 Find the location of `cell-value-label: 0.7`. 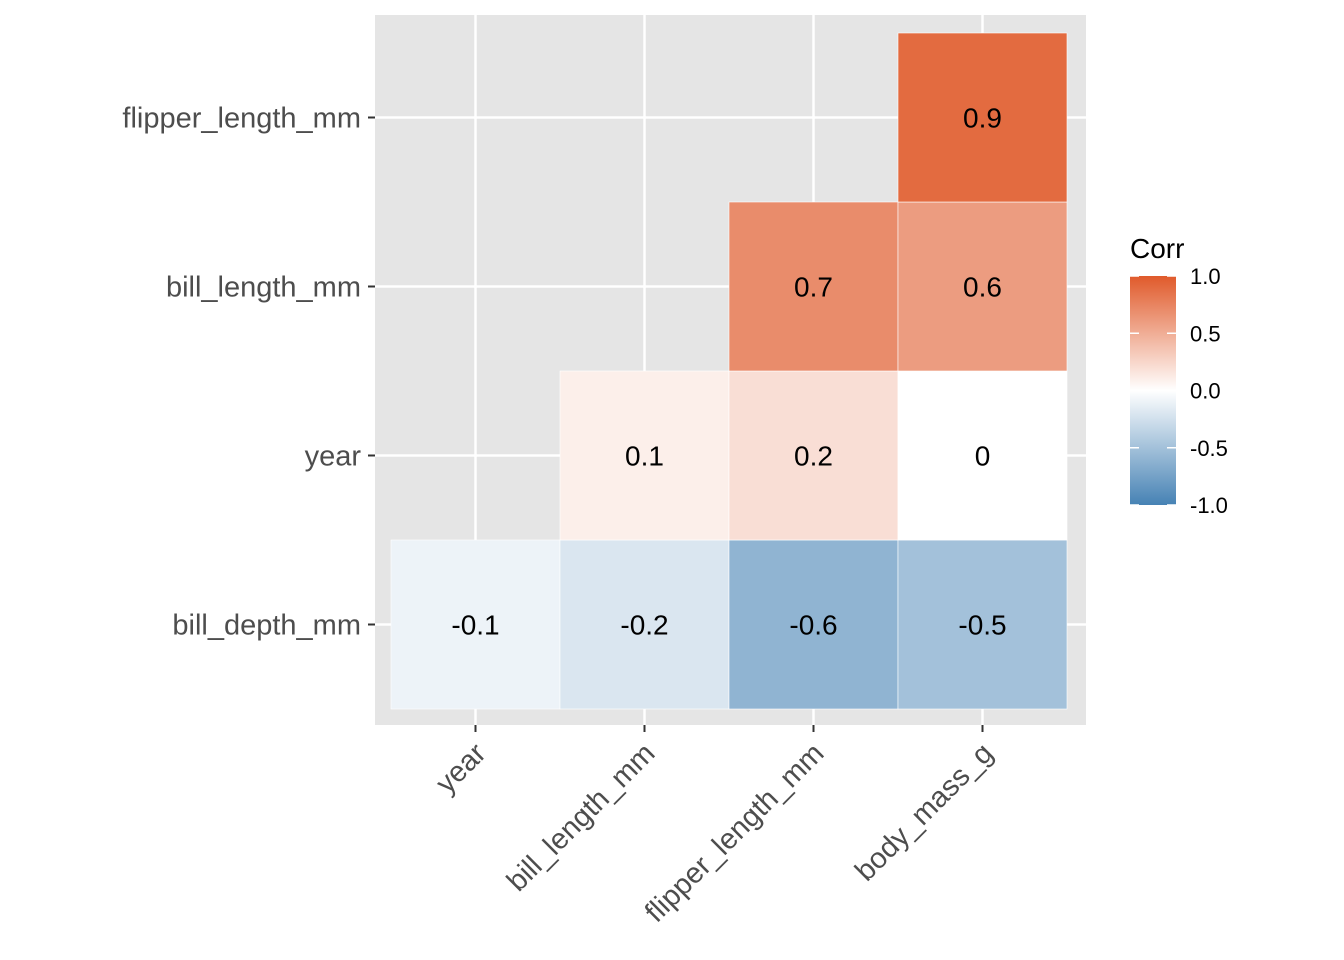

cell-value-label: 0.7 is located at coordinates (813, 287).